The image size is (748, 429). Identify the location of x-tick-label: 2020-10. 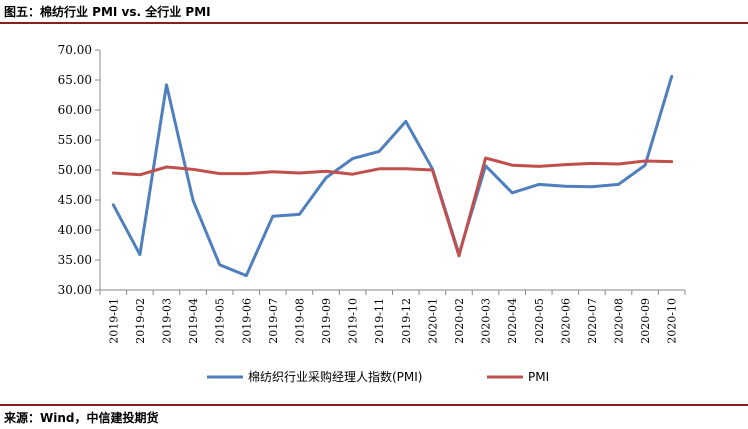
(672, 321).